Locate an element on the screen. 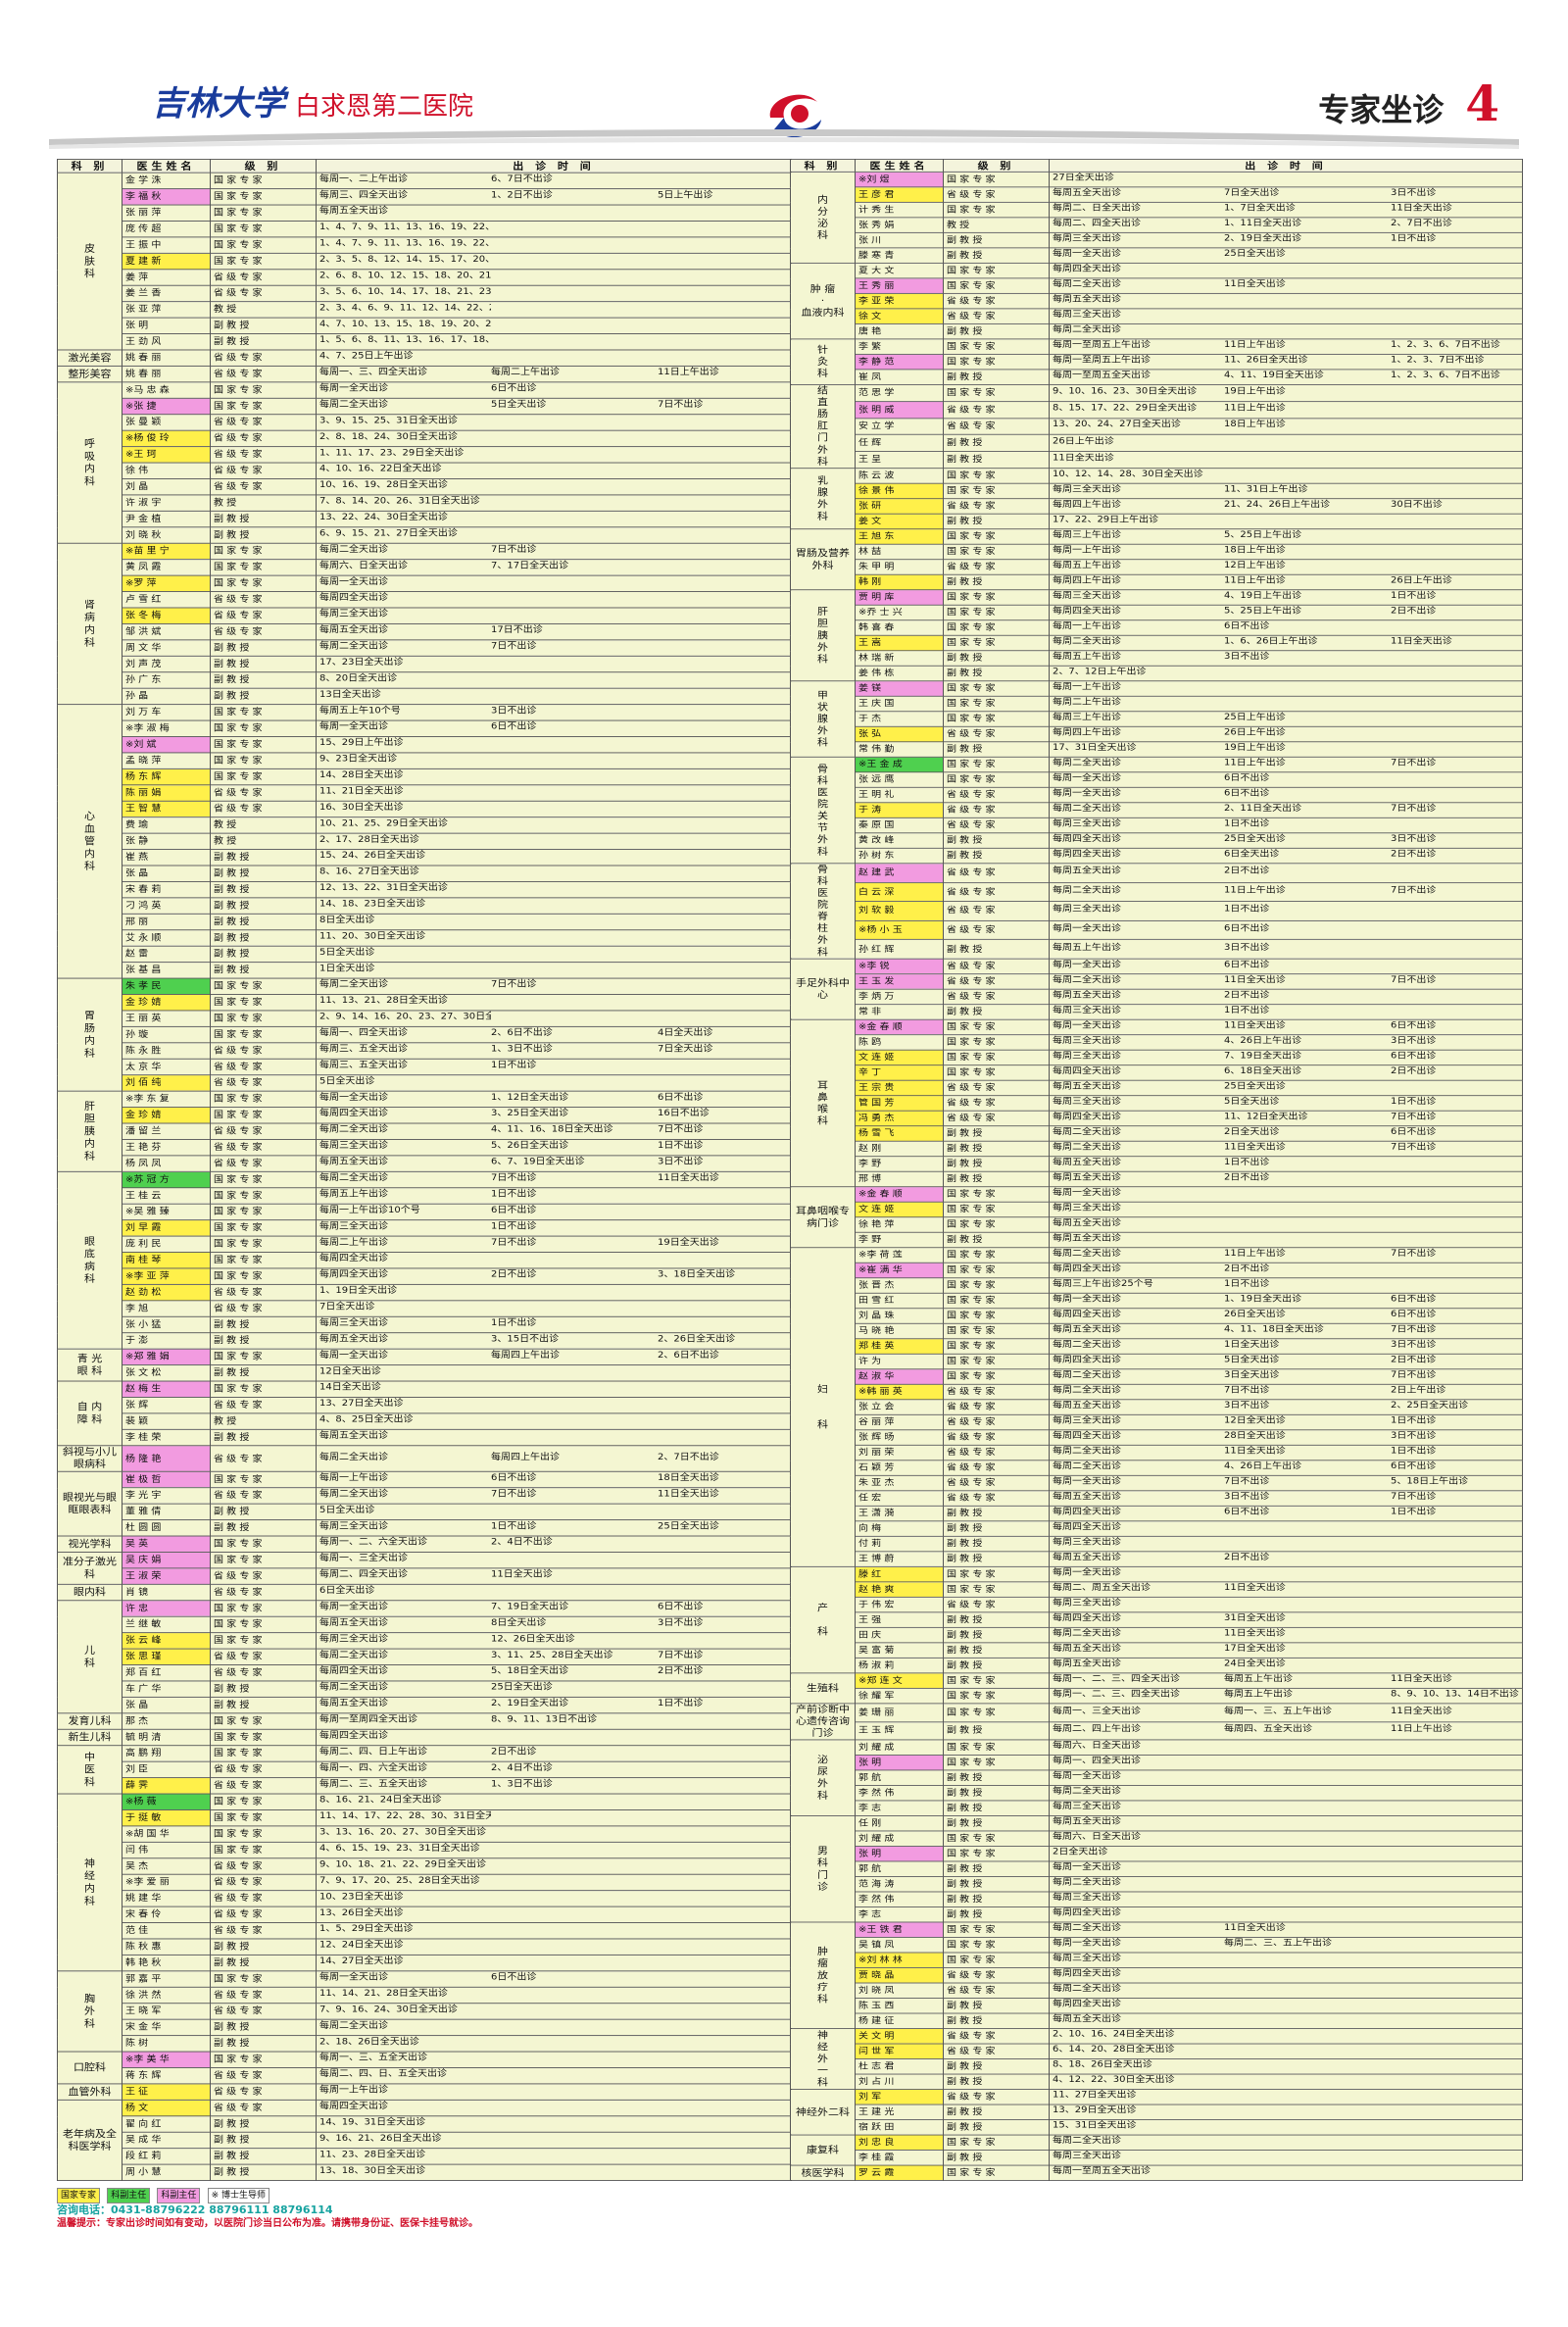  schedule-time: 每周二全天出诊 7日不出诊 11日全天出诊 is located at coordinates (554, 1179).